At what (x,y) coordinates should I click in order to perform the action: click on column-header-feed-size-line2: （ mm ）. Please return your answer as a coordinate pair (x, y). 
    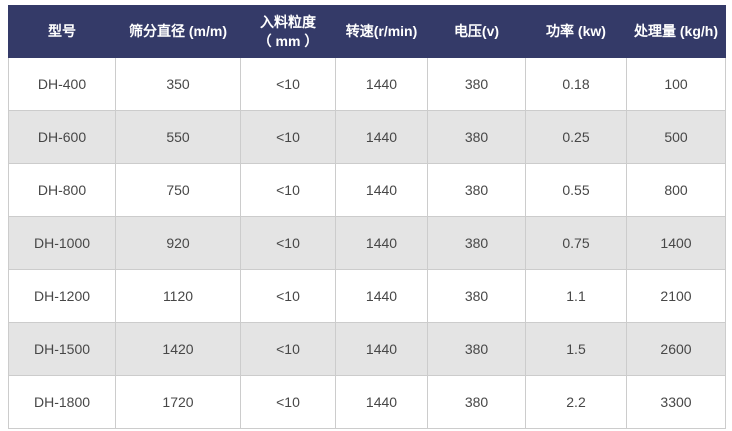
    Looking at the image, I should click on (288, 40).